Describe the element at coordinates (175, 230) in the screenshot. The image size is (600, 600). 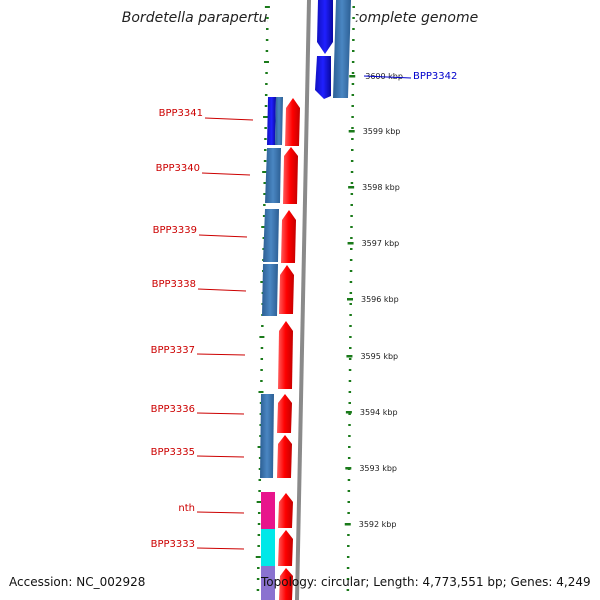
I see `gene-label: BPP3339` at that location.